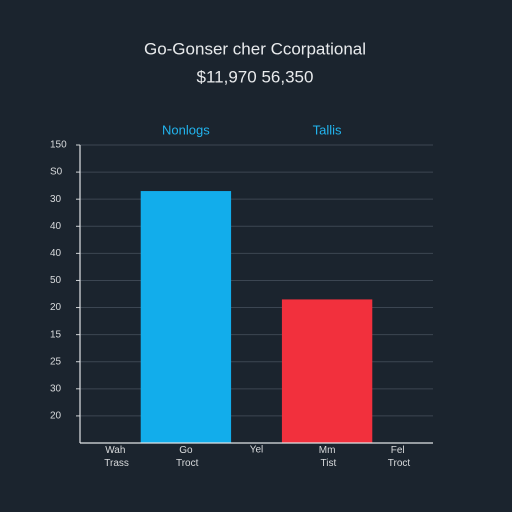  I want to click on y-tick-label: 150, so click(58, 145).